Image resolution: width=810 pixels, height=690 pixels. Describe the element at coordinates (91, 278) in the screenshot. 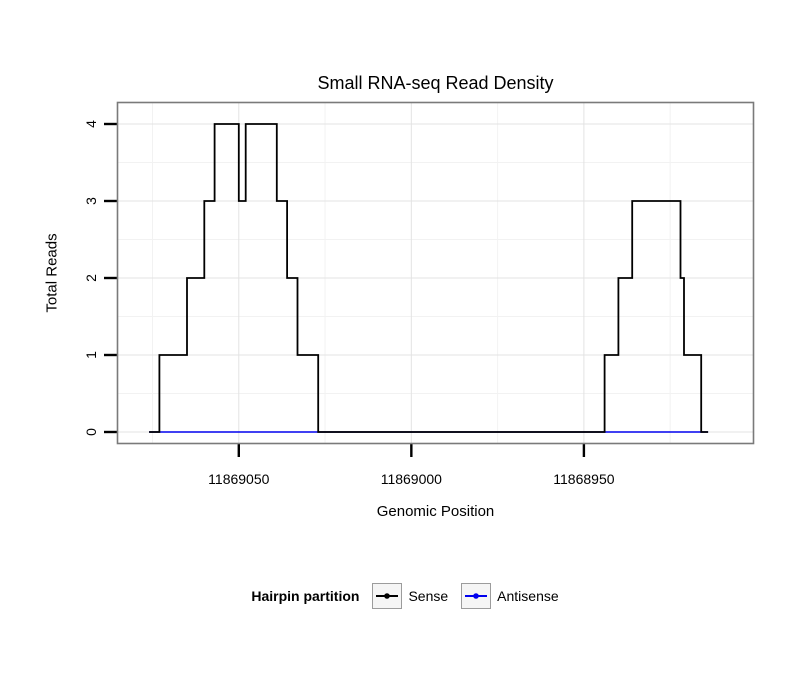

I see `y-tick-label: 2` at that location.